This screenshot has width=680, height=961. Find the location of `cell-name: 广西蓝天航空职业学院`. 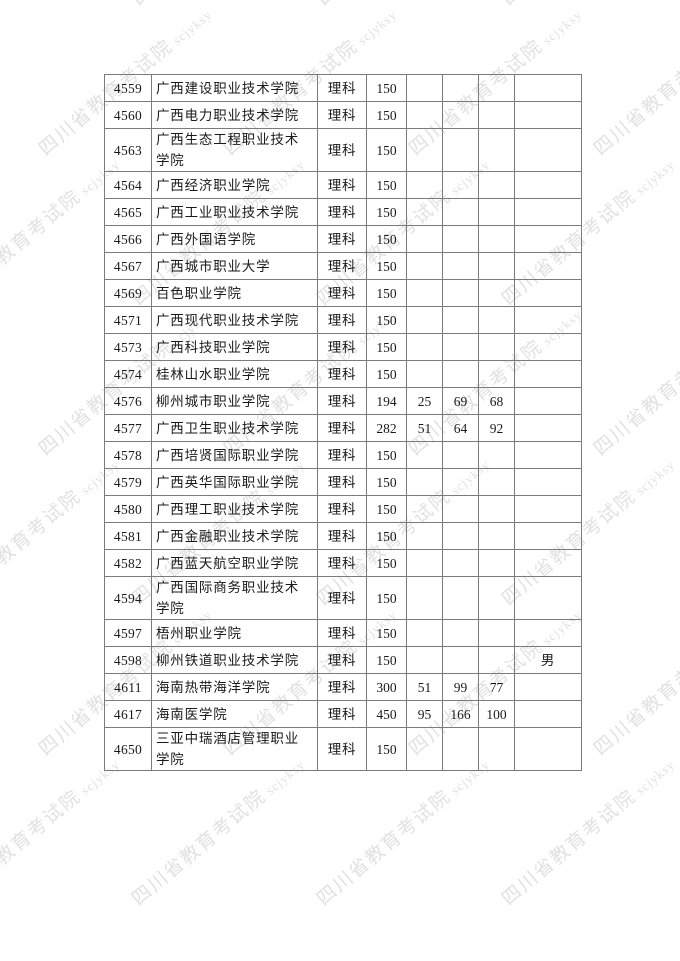

cell-name: 广西蓝天航空职业学院 is located at coordinates (234, 563).